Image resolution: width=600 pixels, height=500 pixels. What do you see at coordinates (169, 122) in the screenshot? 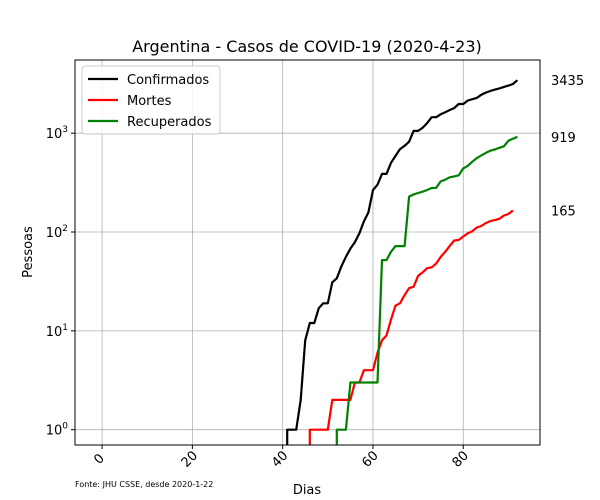
I see `legend-label-recuperados: Recuperados` at bounding box center [169, 122].